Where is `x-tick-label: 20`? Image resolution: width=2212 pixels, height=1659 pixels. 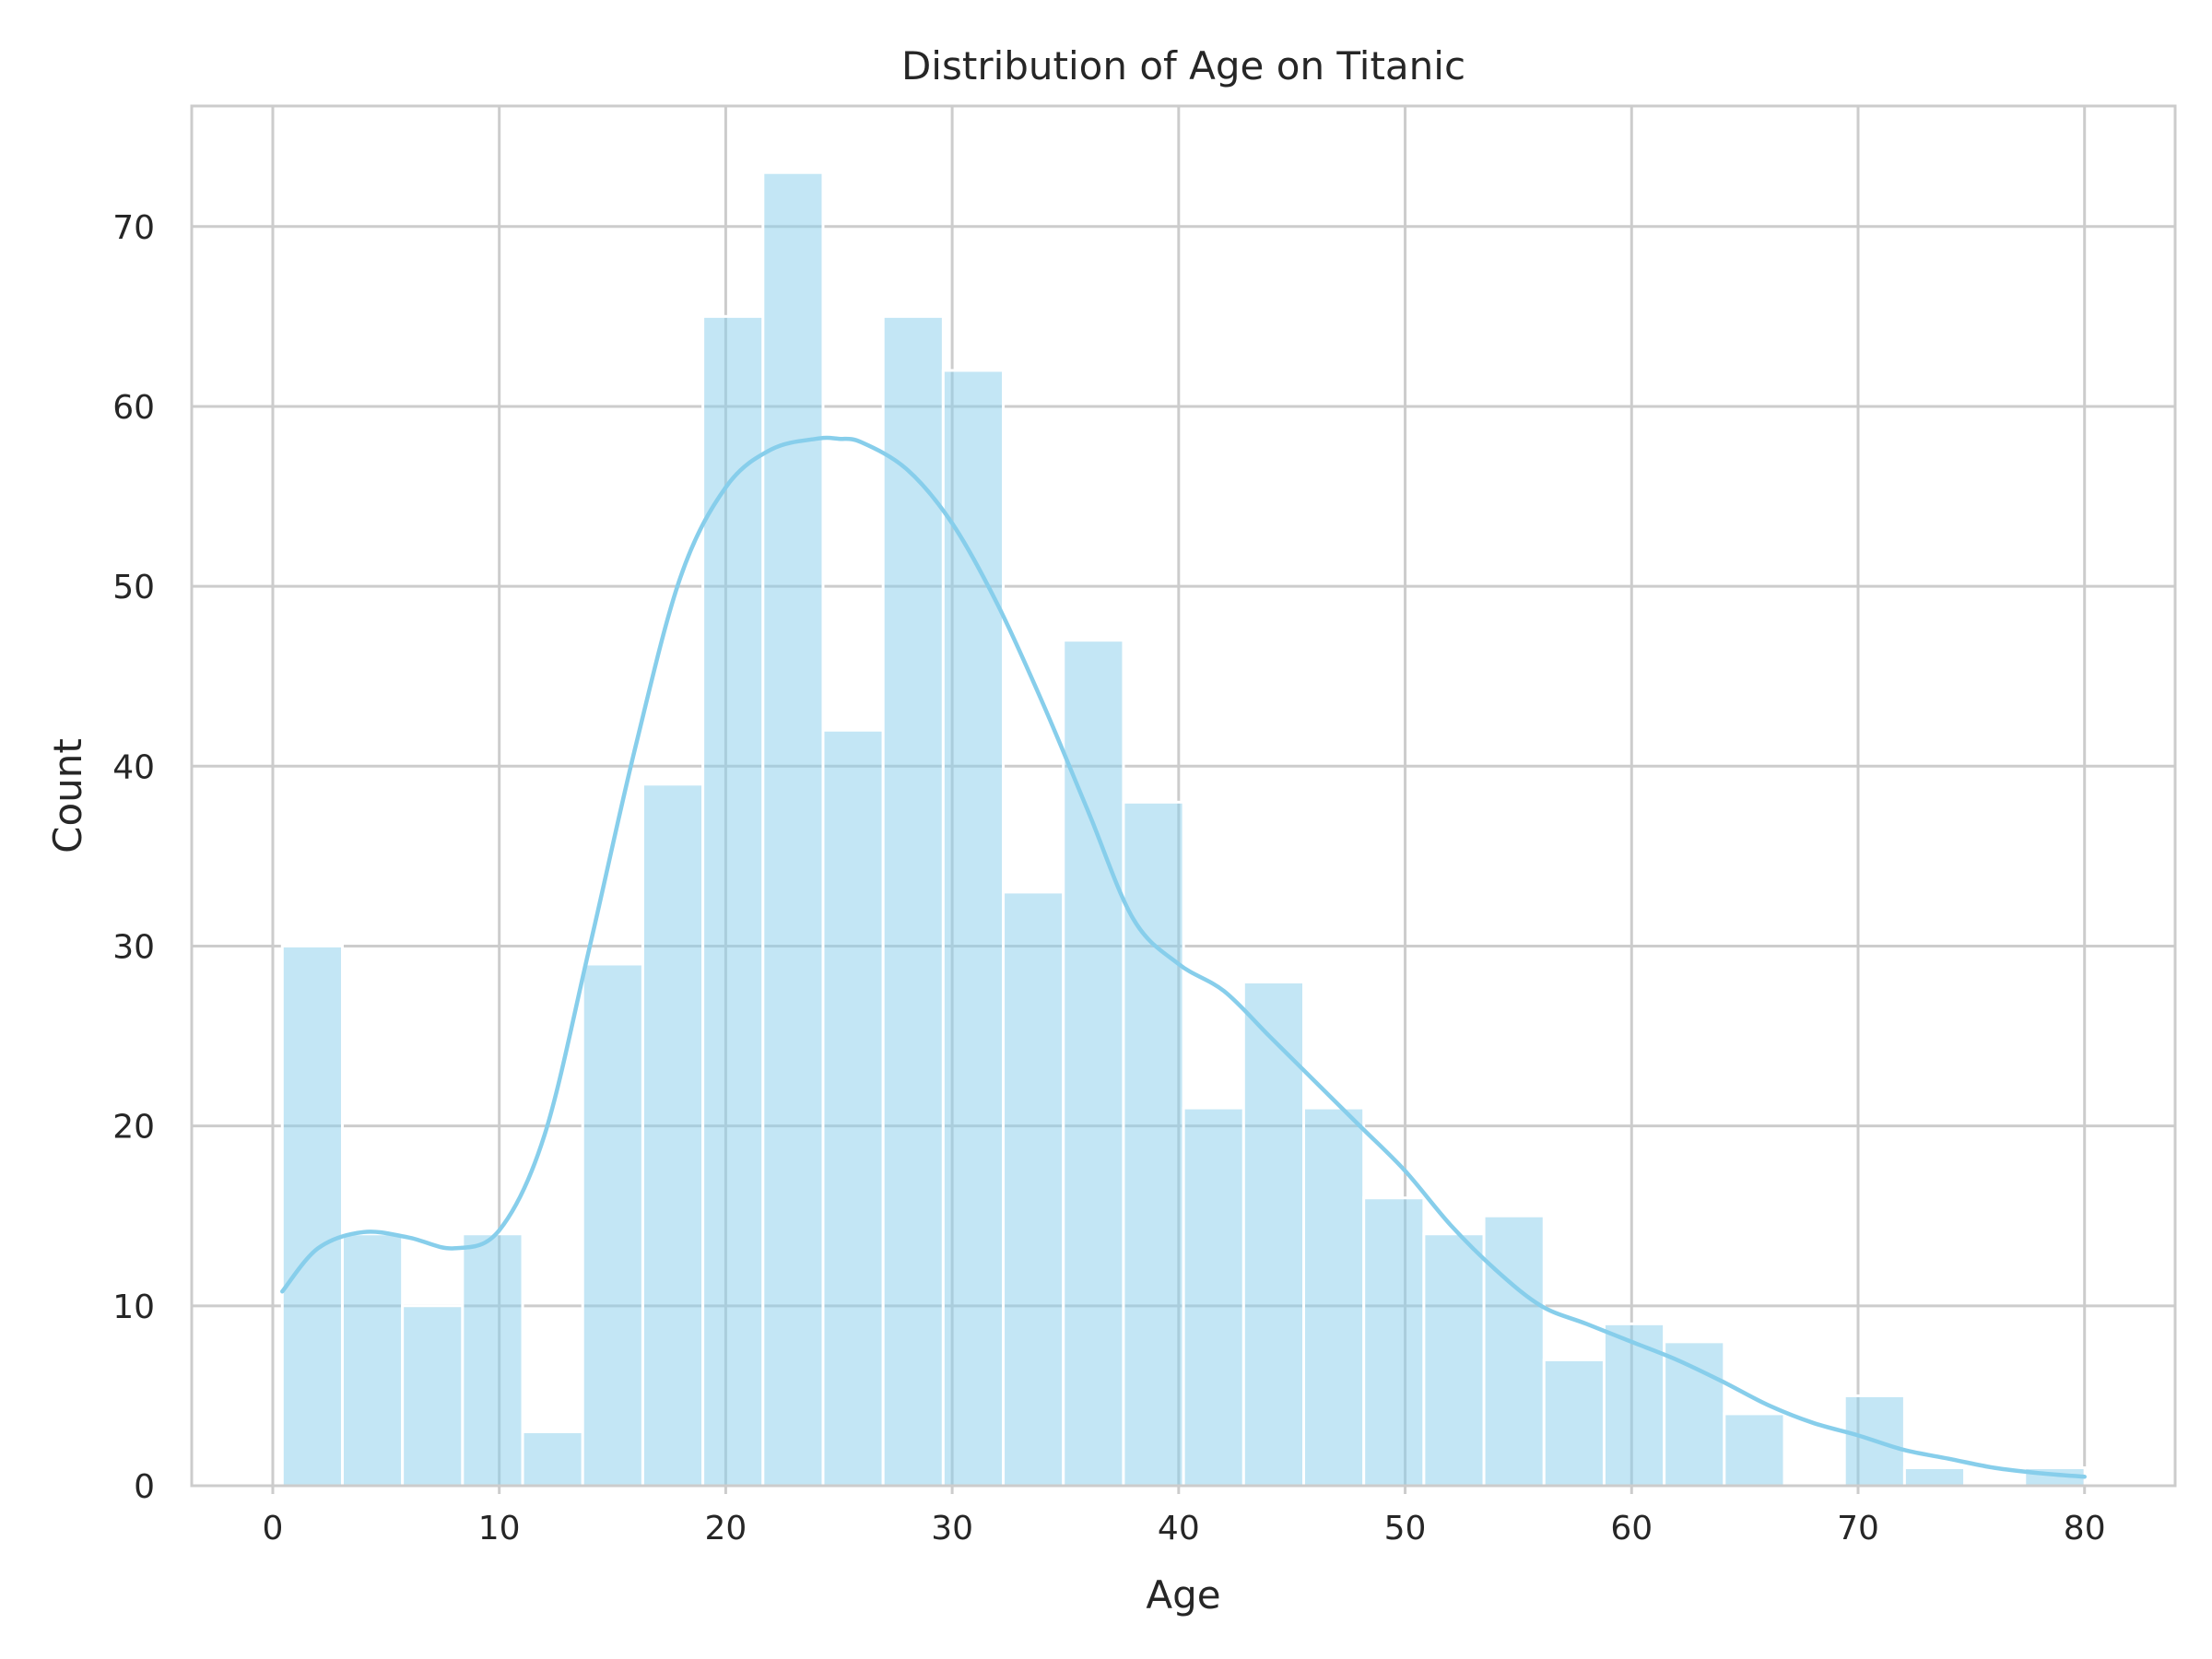 x-tick-label: 20 is located at coordinates (725, 1528).